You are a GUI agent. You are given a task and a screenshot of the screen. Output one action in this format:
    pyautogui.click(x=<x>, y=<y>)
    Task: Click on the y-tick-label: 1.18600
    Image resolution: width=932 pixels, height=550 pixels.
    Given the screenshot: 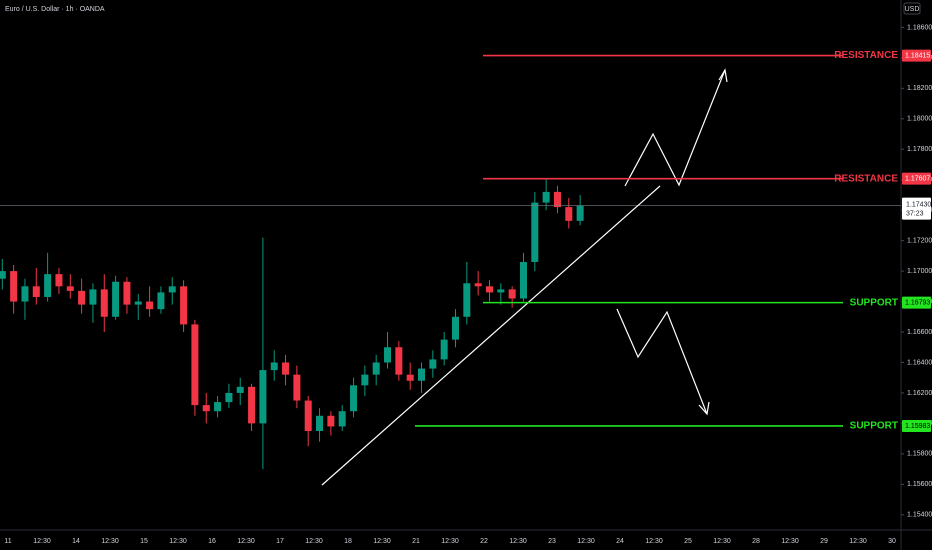 What is the action you would take?
    pyautogui.click(x=919, y=27)
    